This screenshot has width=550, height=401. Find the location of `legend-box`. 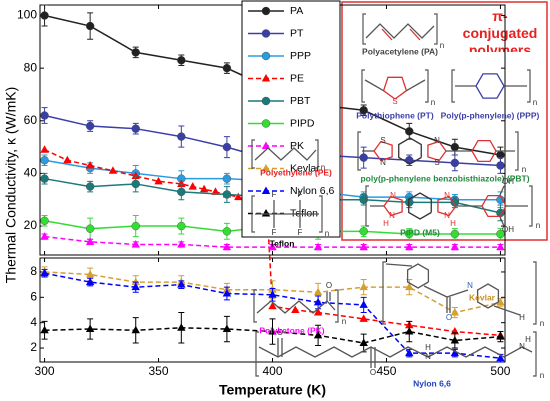

legend-box is located at coordinates (291, 119).